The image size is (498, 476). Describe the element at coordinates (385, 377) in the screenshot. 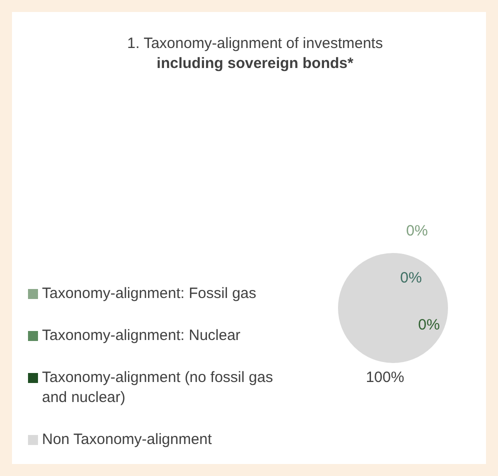

I see `data-label: 100%` at that location.